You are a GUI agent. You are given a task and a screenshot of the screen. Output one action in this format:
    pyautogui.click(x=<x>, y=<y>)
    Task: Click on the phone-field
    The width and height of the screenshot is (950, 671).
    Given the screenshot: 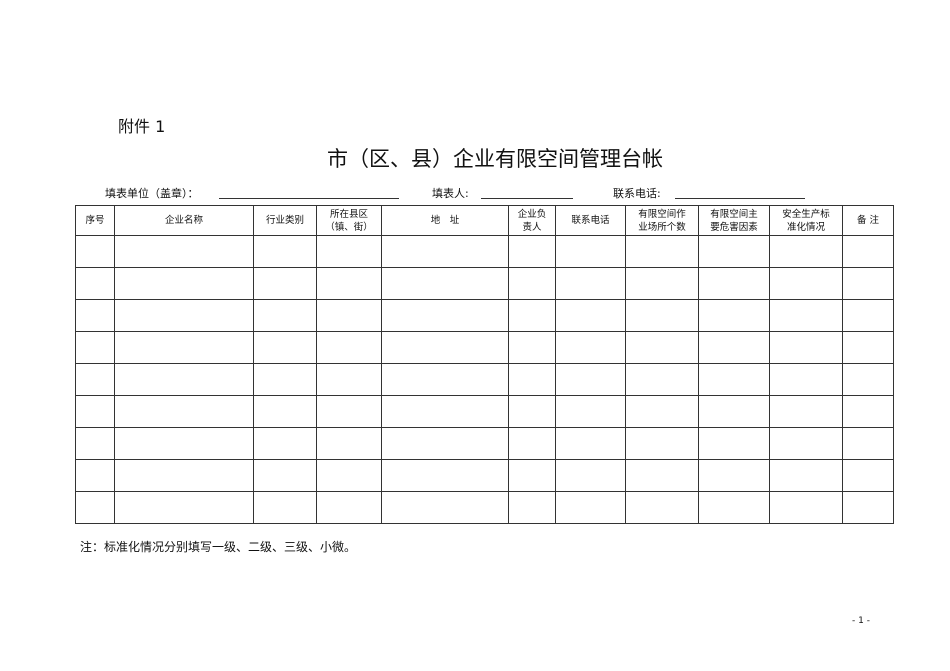 What is the action you would take?
    pyautogui.click(x=740, y=198)
    